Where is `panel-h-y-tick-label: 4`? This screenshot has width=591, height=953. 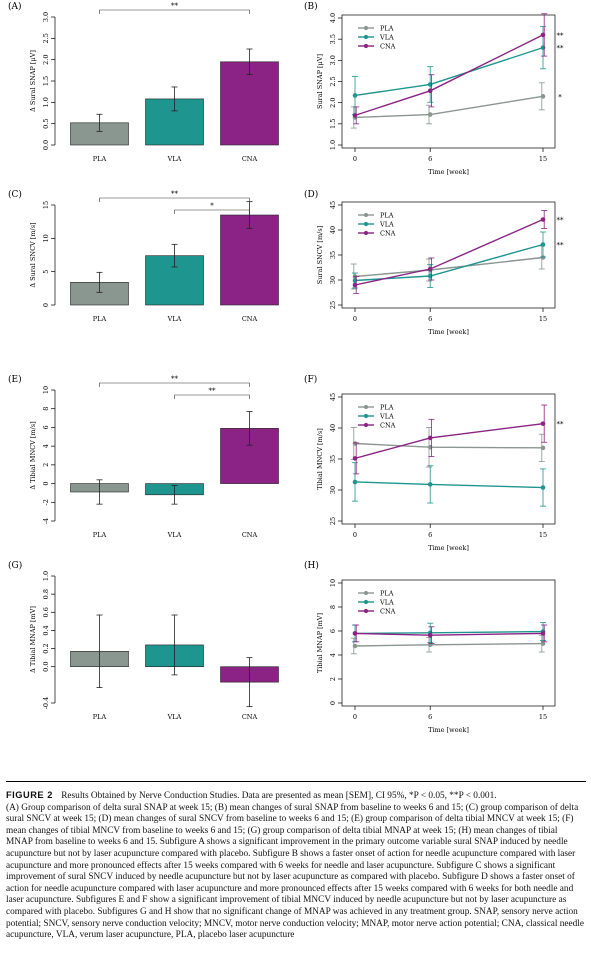
panel-h-y-tick-label: 4 is located at coordinates (333, 655).